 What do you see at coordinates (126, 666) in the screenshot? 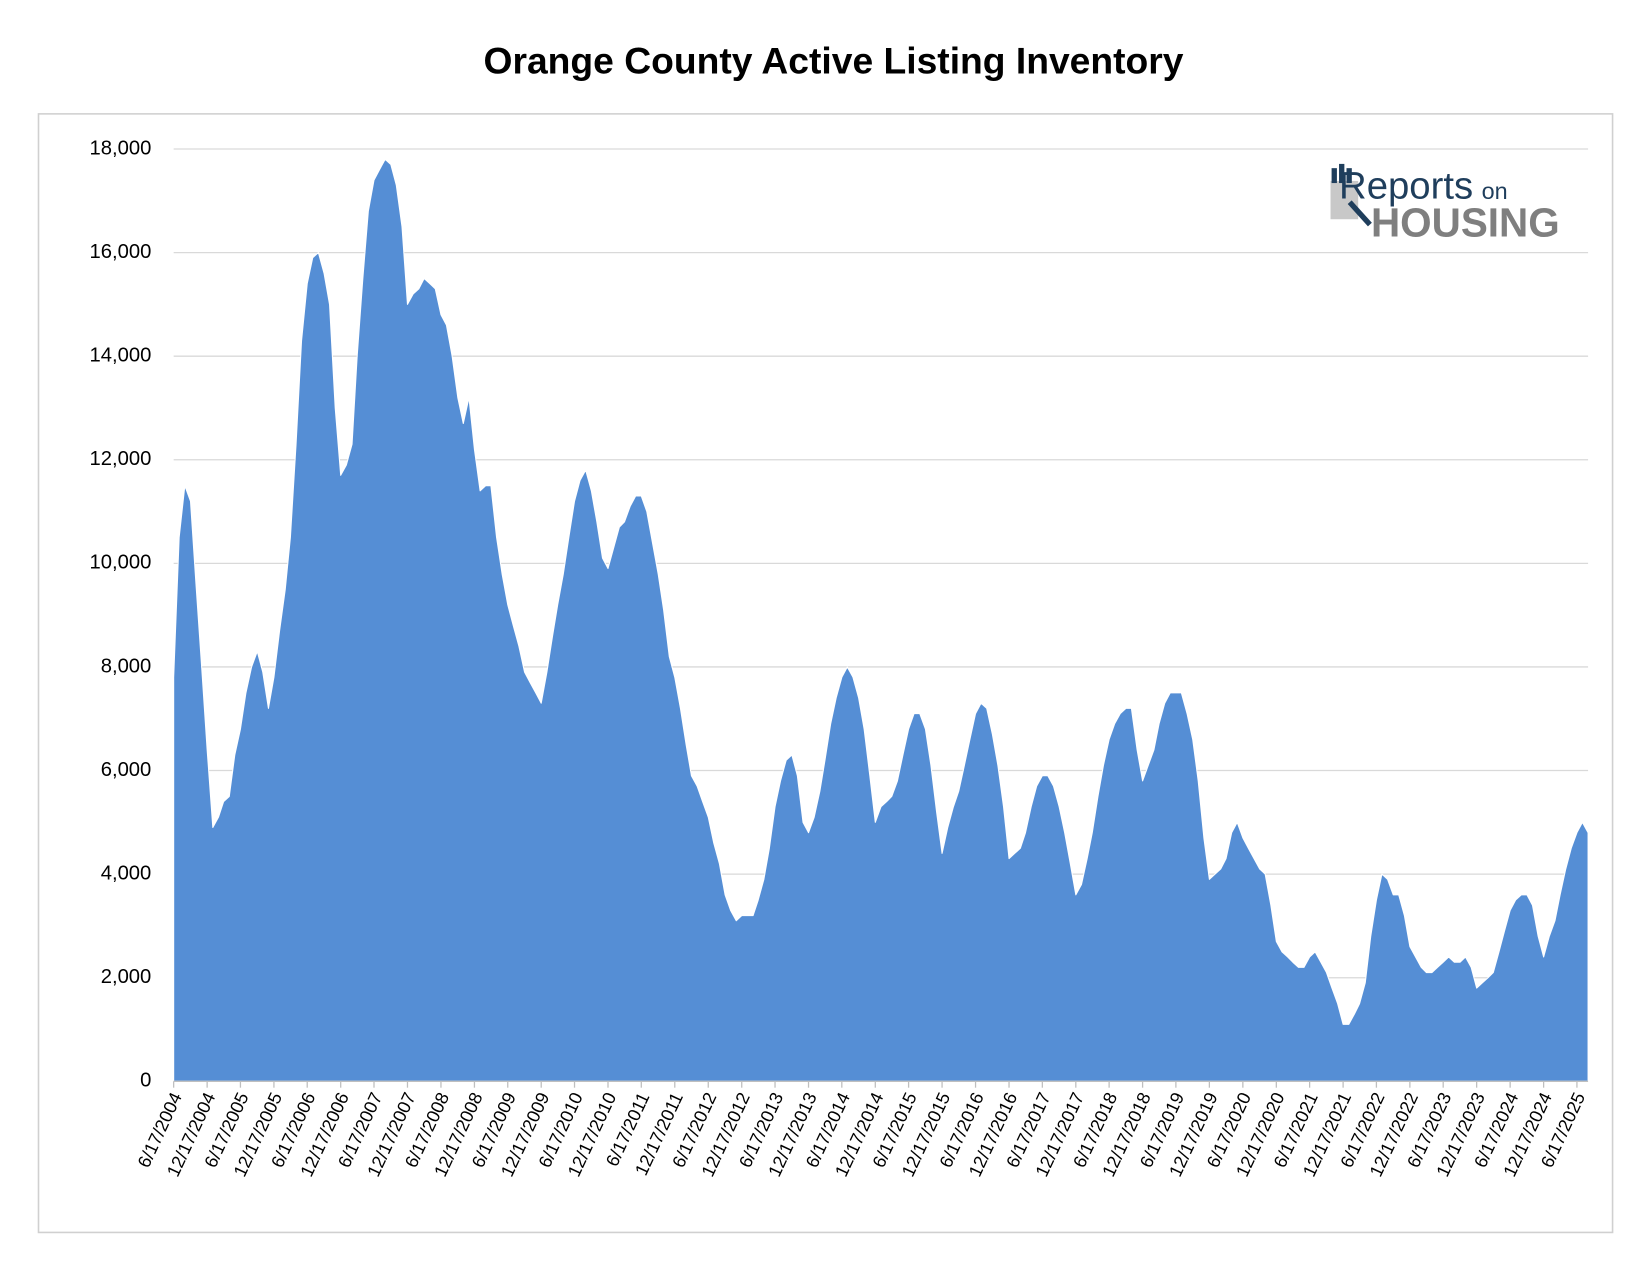
I see `y-tick-label: 8,000` at bounding box center [126, 666].